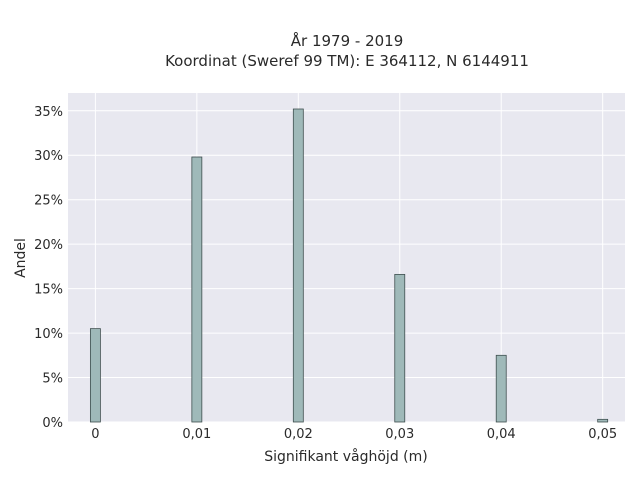 The width and height of the screenshot is (640, 480). Describe the element at coordinates (48, 334) in the screenshot. I see `y-tick-label: 10%` at that location.